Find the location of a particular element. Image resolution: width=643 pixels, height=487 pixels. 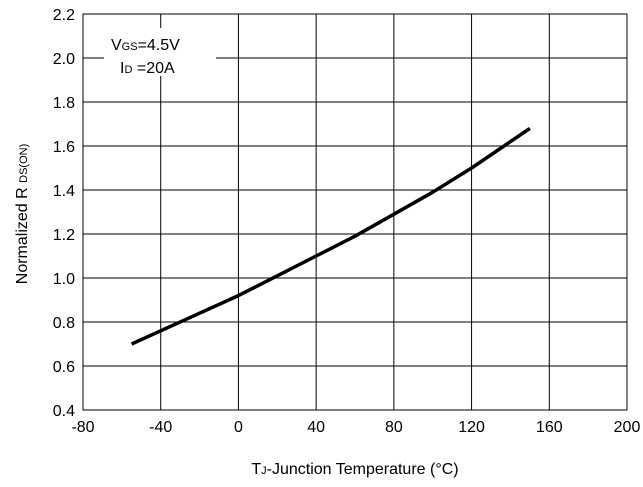

y-tick-label: 1.4 is located at coordinates (64, 191).